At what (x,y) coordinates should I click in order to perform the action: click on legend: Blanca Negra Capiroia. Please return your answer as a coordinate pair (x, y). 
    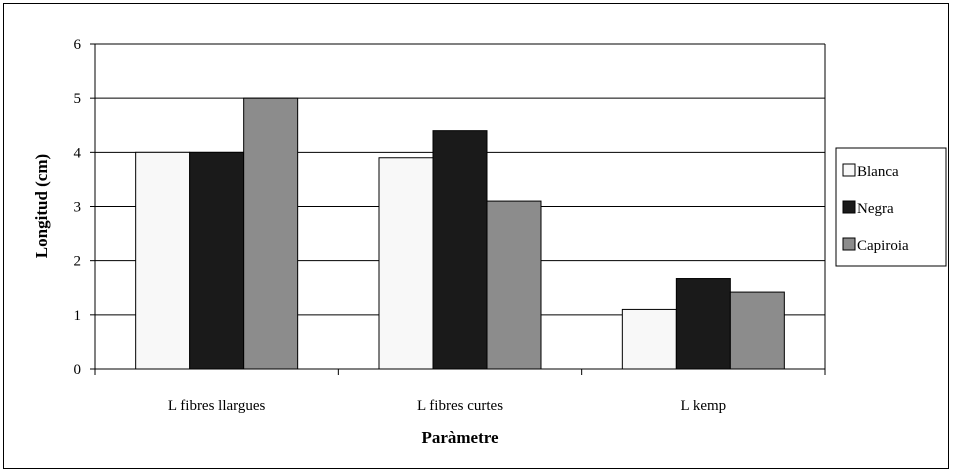
    Looking at the image, I should click on (891, 207).